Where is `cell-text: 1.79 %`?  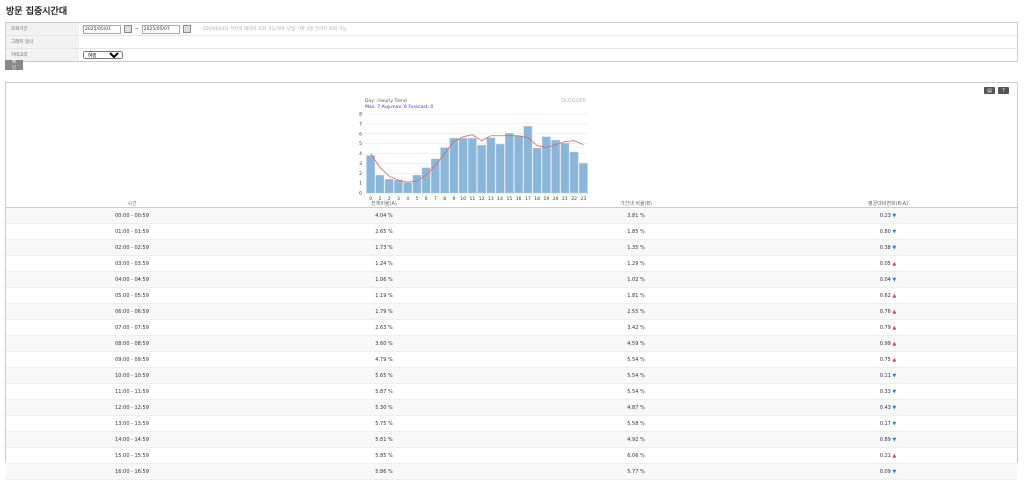
cell-text: 1.79 % is located at coordinates (384, 311).